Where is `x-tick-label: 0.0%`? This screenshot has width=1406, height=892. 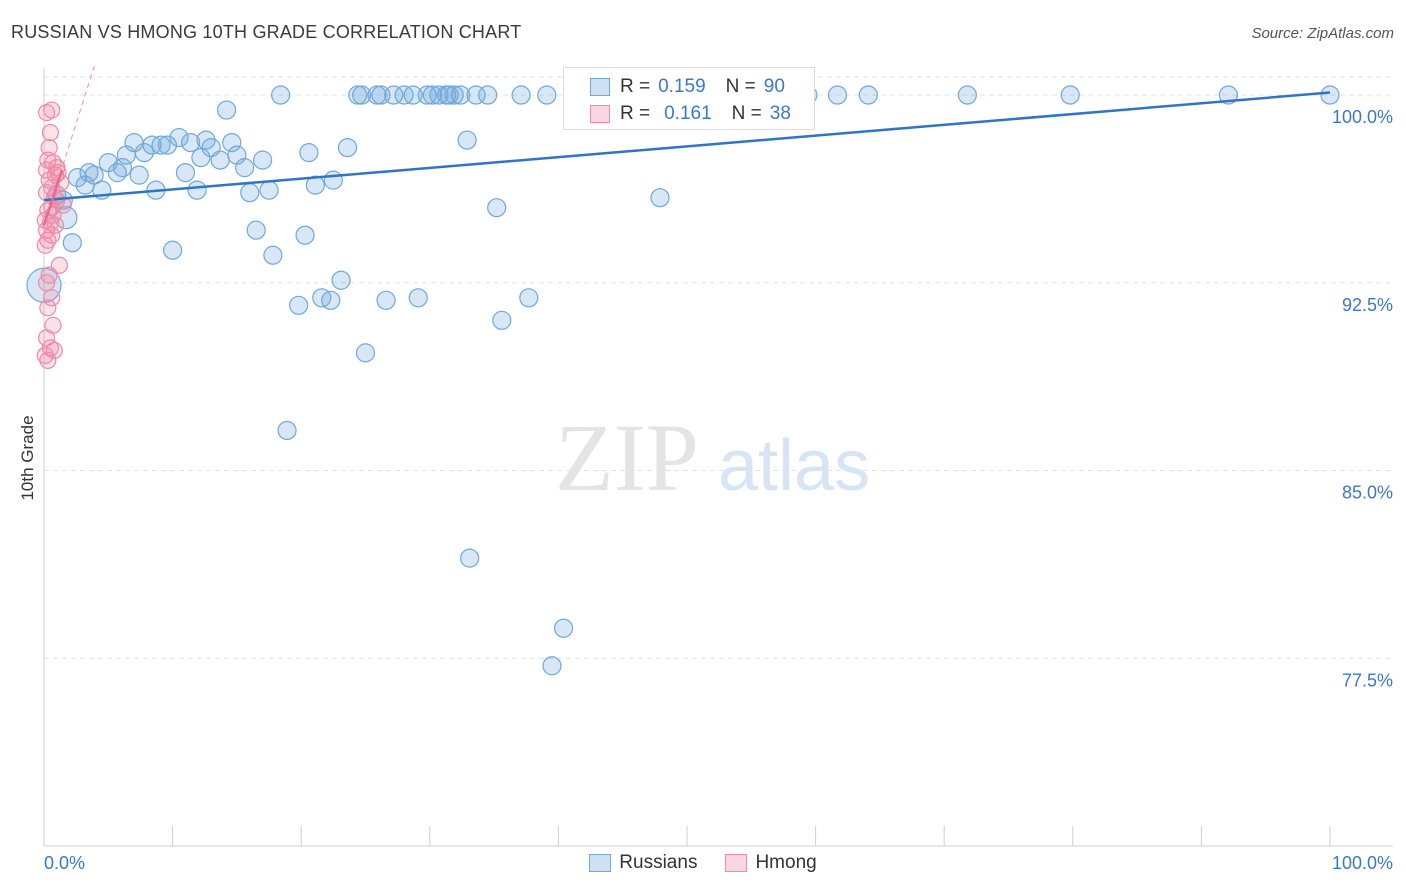
x-tick-label: 0.0% is located at coordinates (64, 863).